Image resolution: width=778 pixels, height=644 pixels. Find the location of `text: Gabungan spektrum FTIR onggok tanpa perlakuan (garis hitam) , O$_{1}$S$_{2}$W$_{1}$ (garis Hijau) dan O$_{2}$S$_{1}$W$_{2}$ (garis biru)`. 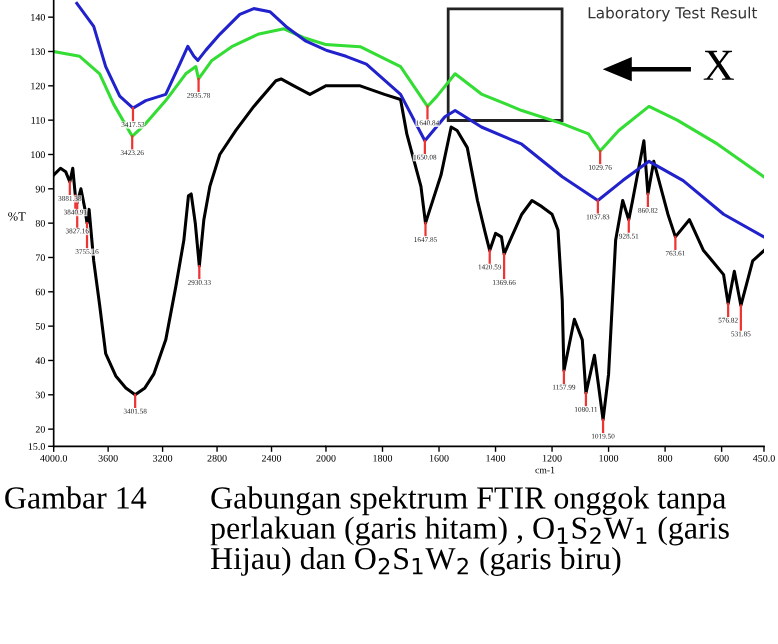

text: Gabungan spektrum FTIR onggok tanpa perlakuan (garis hitam) , O$_{1}$S$_{2}$W$_{1}$ (garis Hijau) dan O$_{2}$S$_{1}$W$_{2}$ (garis biru) is located at coordinates (469, 531).